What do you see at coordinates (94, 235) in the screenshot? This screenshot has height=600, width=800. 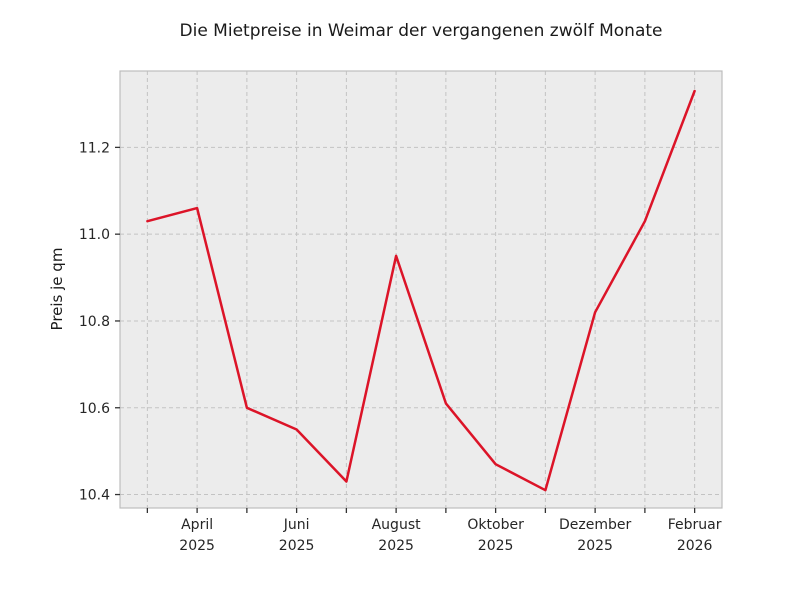 I see `y-tick-label: 11.0` at bounding box center [94, 235].